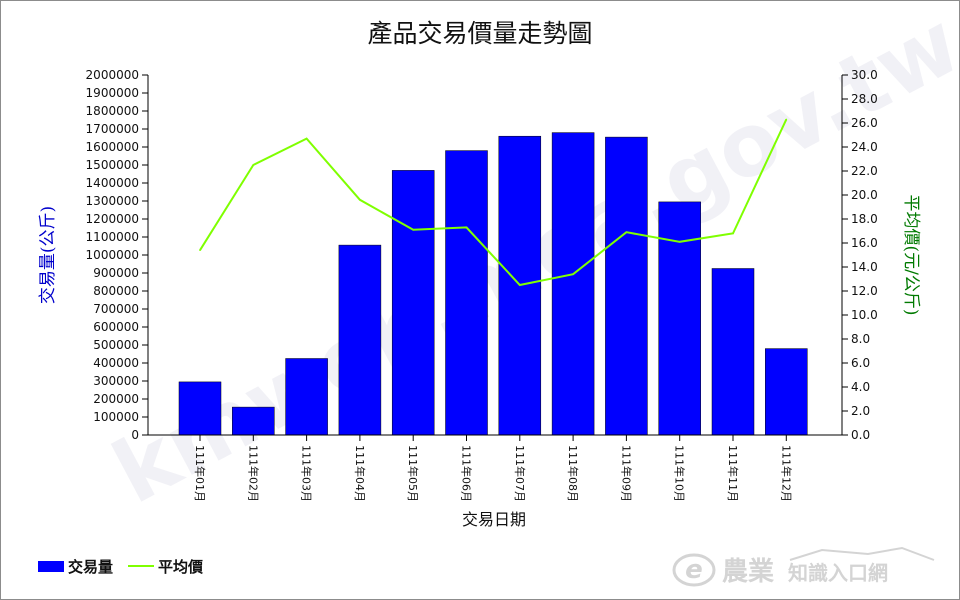 This screenshot has width=960, height=600. I want to click on legend-label-price: 平均價, so click(181, 567).